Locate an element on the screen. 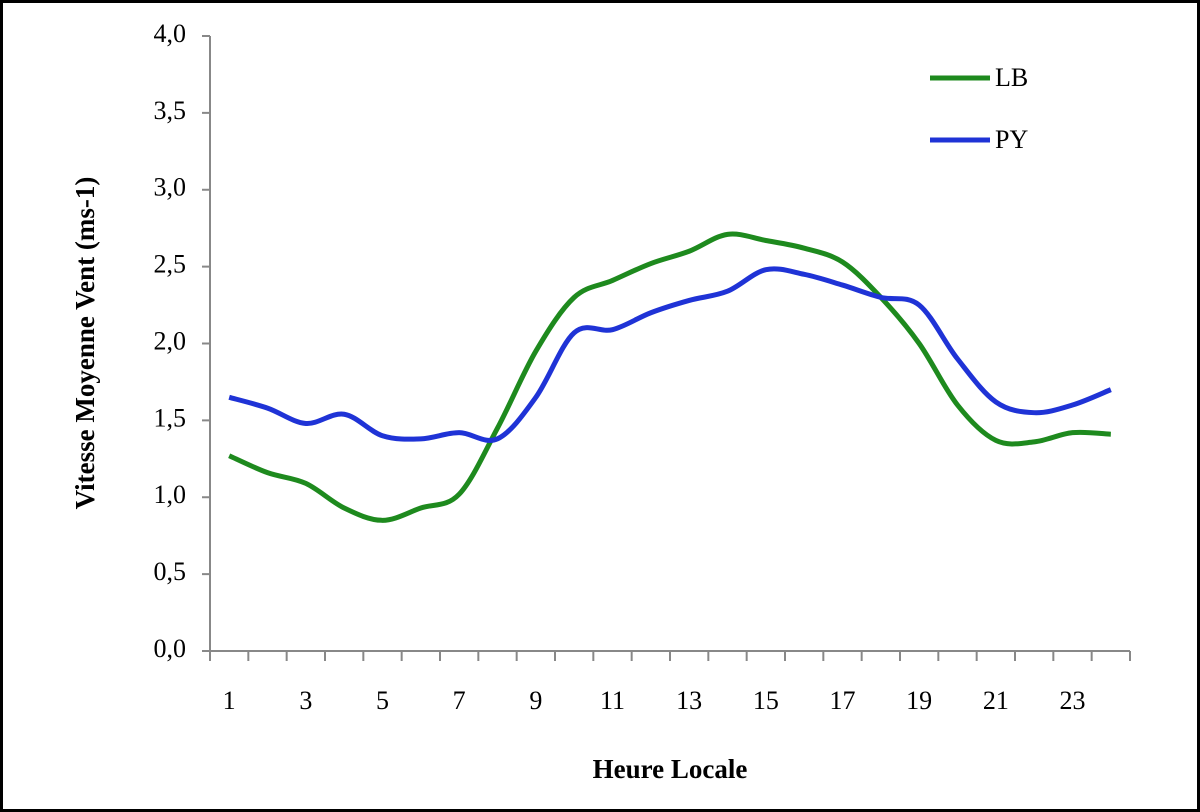 The height and width of the screenshot is (812, 1200). y-tick-label: 0,0 is located at coordinates (170, 648).